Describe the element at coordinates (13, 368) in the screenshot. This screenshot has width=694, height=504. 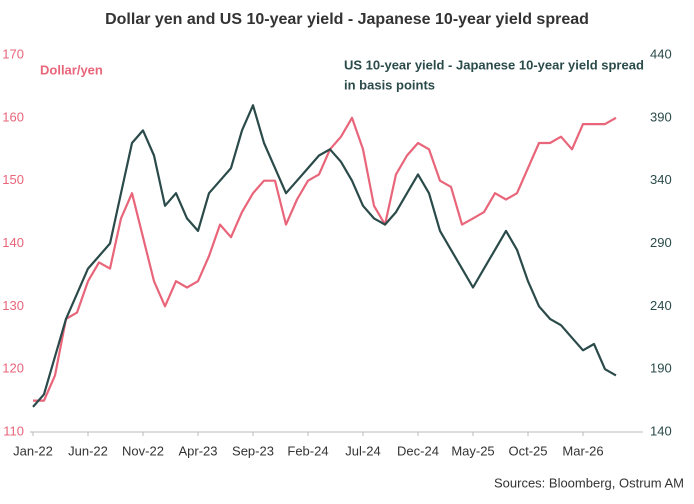
I see `y-tick-label: 120` at that location.